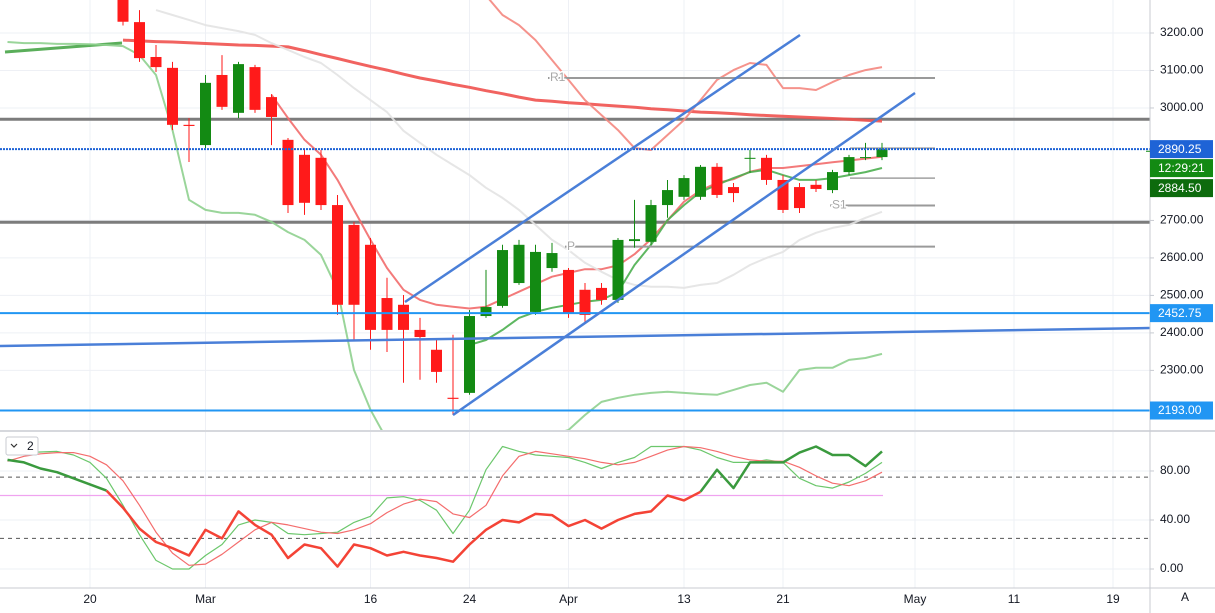  What do you see at coordinates (371, 599) in the screenshot?
I see `x-tick-label: 16` at bounding box center [371, 599].